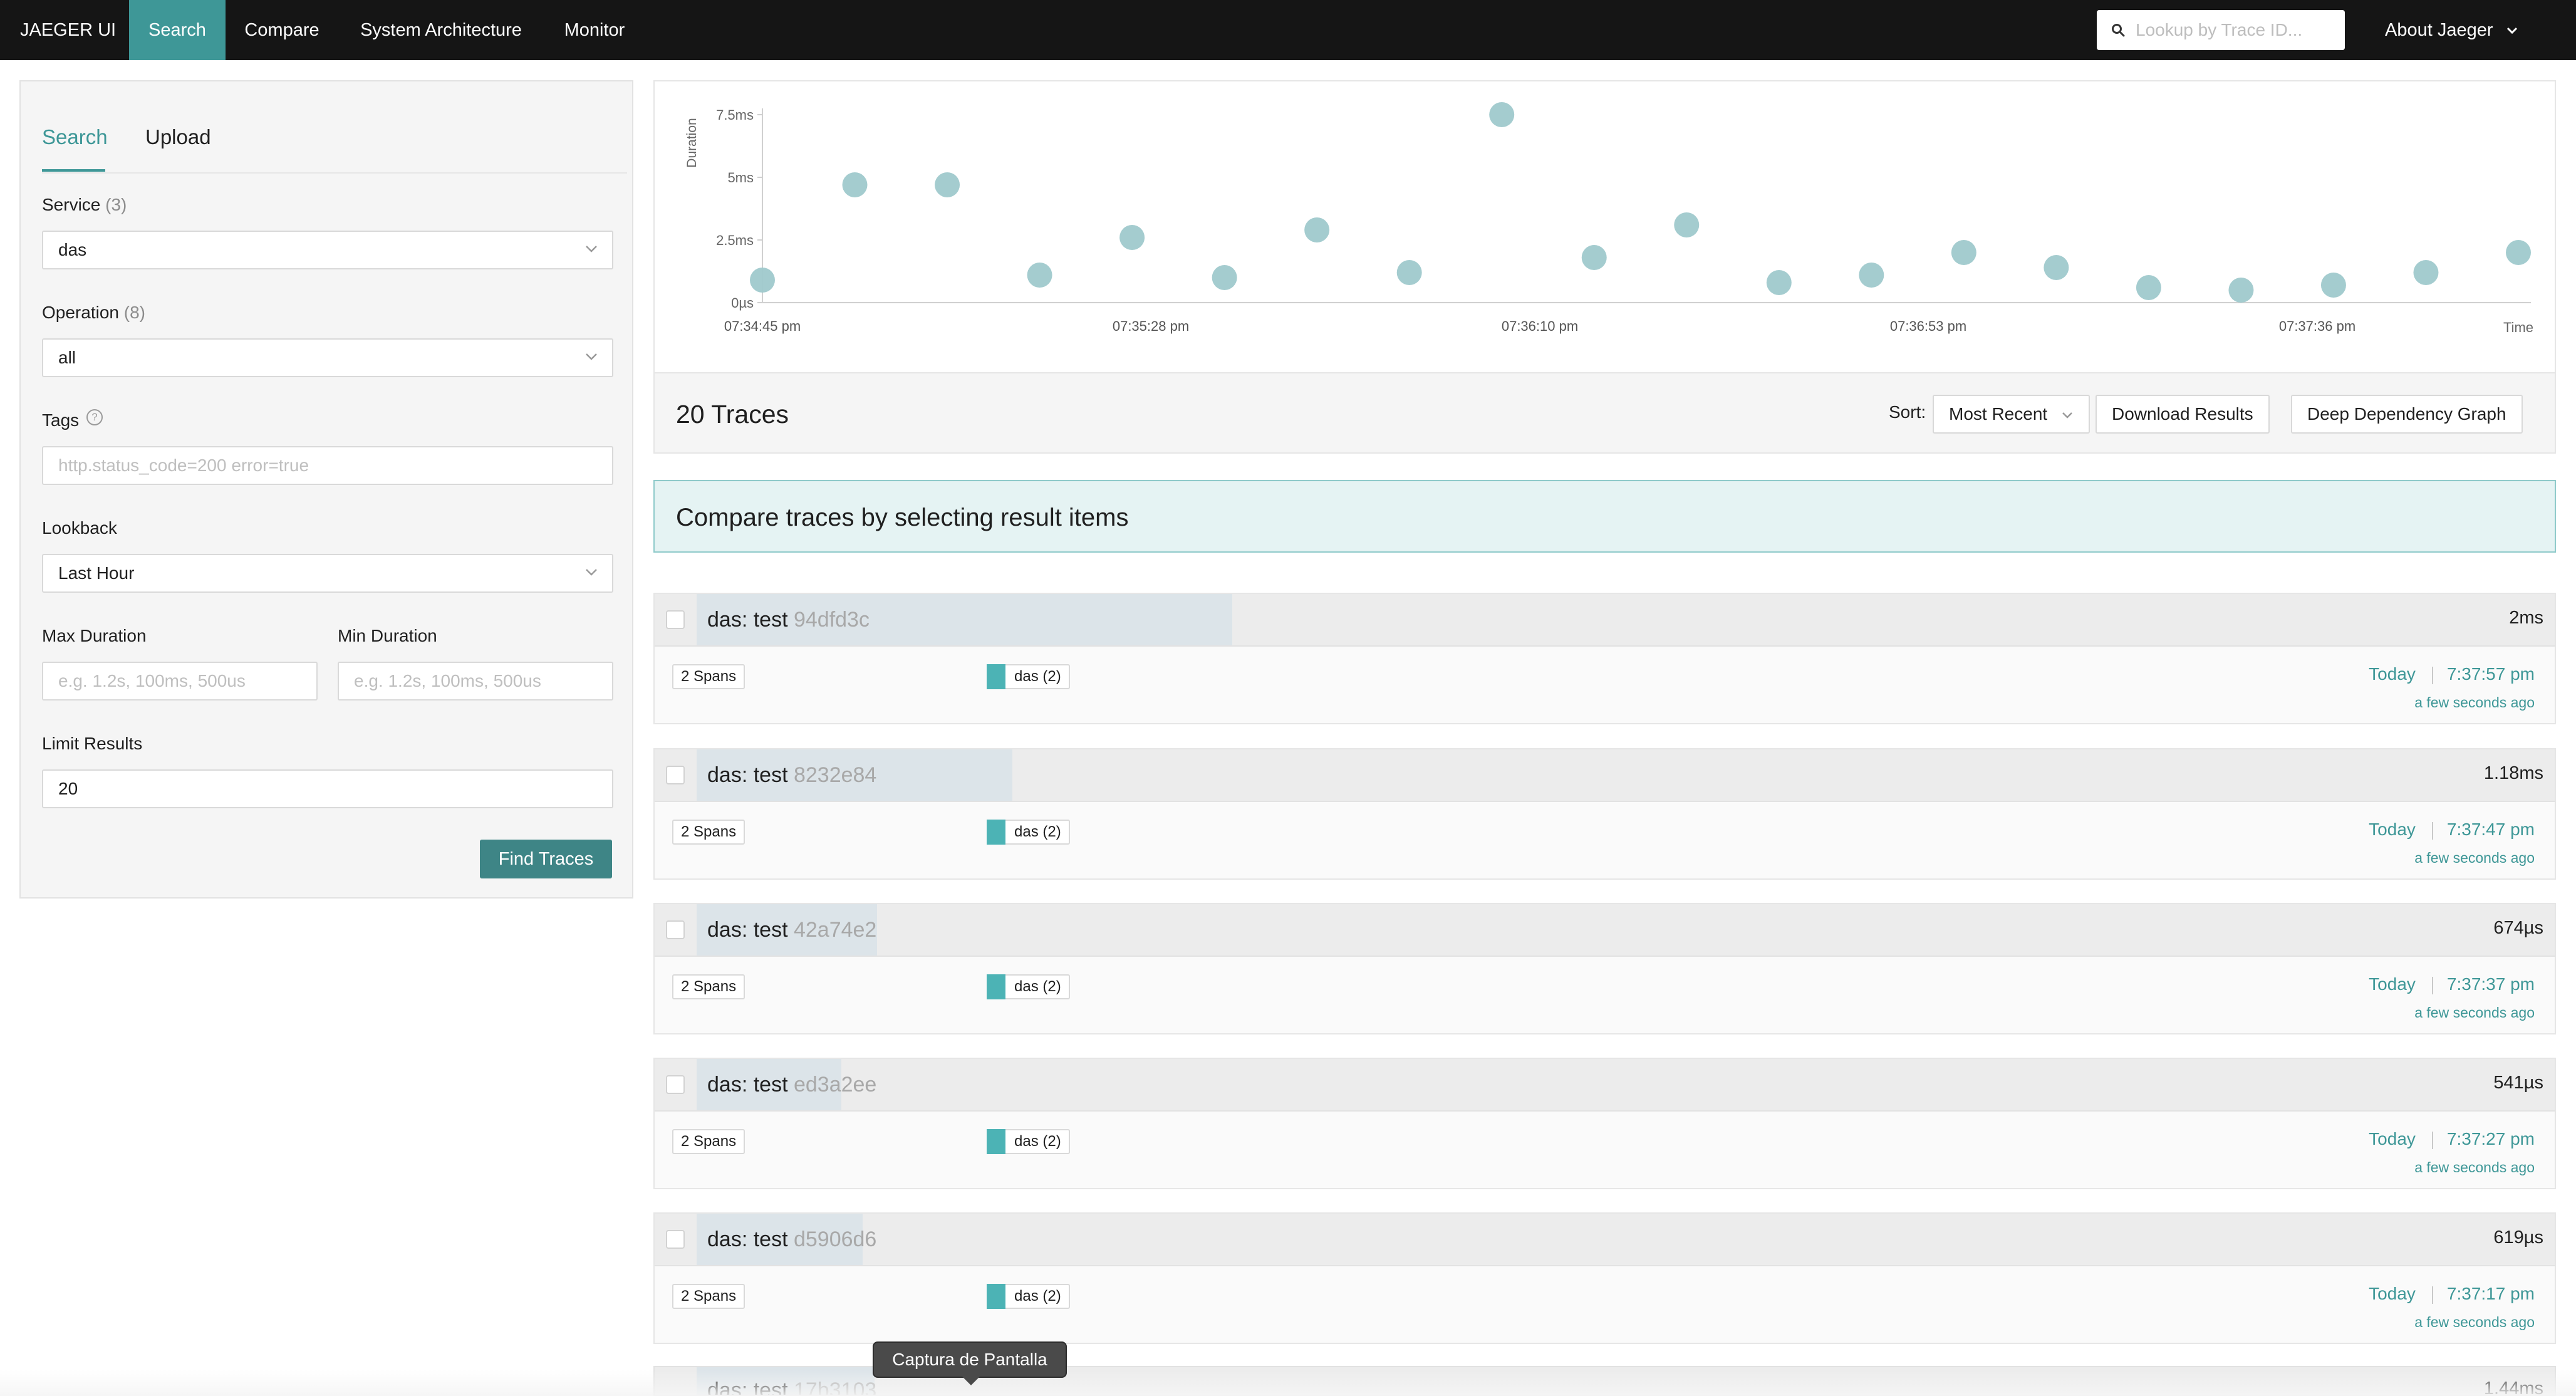 Image resolution: width=2576 pixels, height=1396 pixels. What do you see at coordinates (73, 170) in the screenshot?
I see `active-tab-indicator` at bounding box center [73, 170].